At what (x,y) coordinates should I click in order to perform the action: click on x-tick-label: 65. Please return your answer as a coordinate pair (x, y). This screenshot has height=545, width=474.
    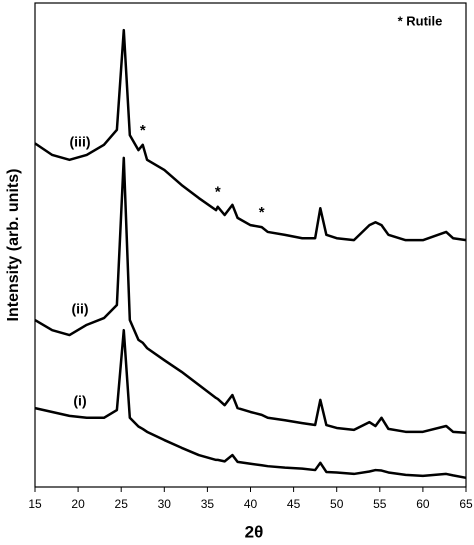
    Looking at the image, I should click on (466, 504).